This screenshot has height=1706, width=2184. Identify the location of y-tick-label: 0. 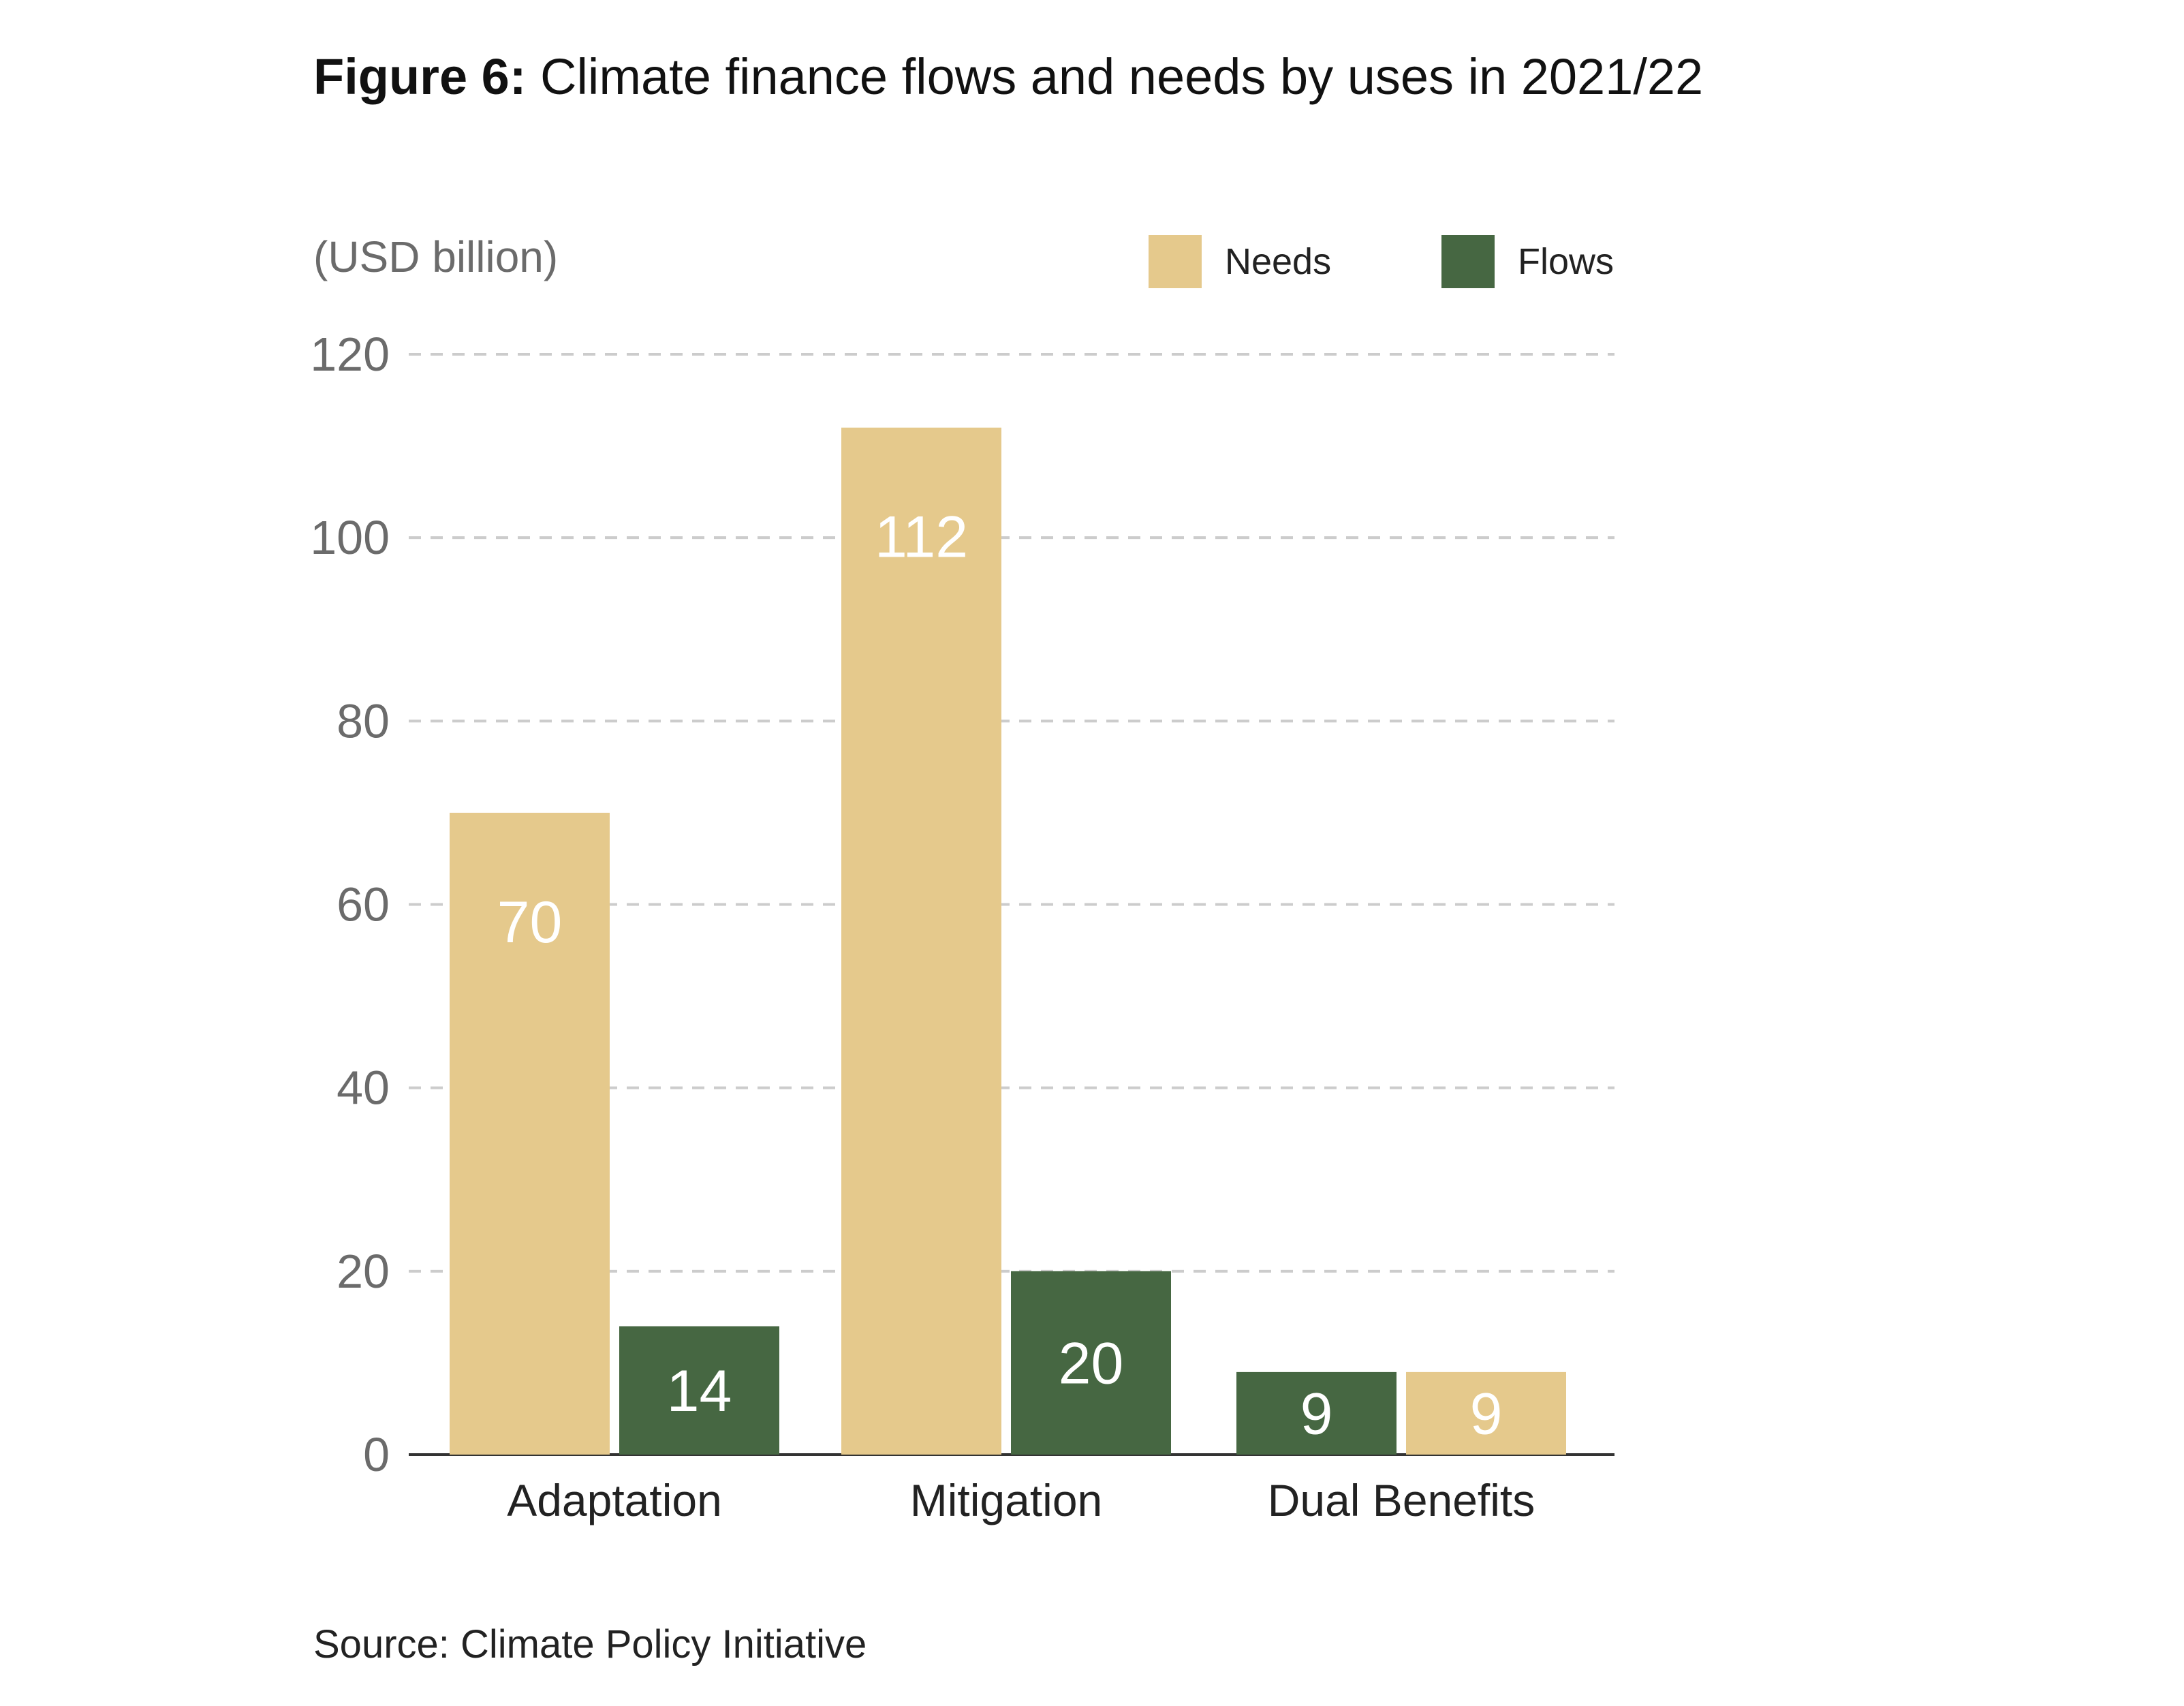
(376, 1455).